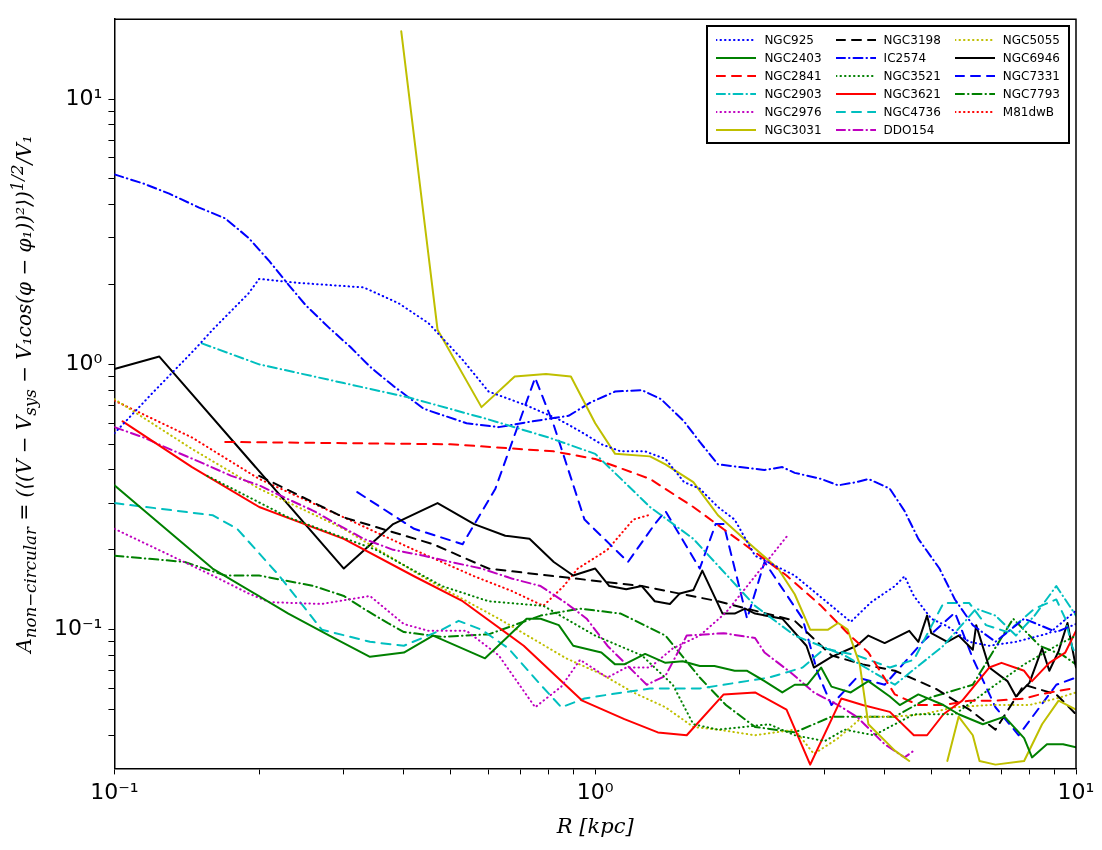 This screenshot has height=850, width=1102. What do you see at coordinates (793, 75) in the screenshot?
I see `legend-label: NGC2841` at bounding box center [793, 75].